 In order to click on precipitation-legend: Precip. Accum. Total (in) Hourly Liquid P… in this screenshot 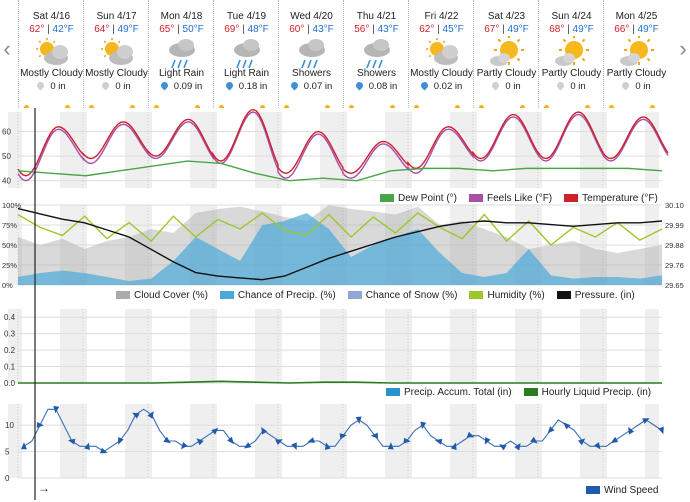, I will do `click(512, 392)`.